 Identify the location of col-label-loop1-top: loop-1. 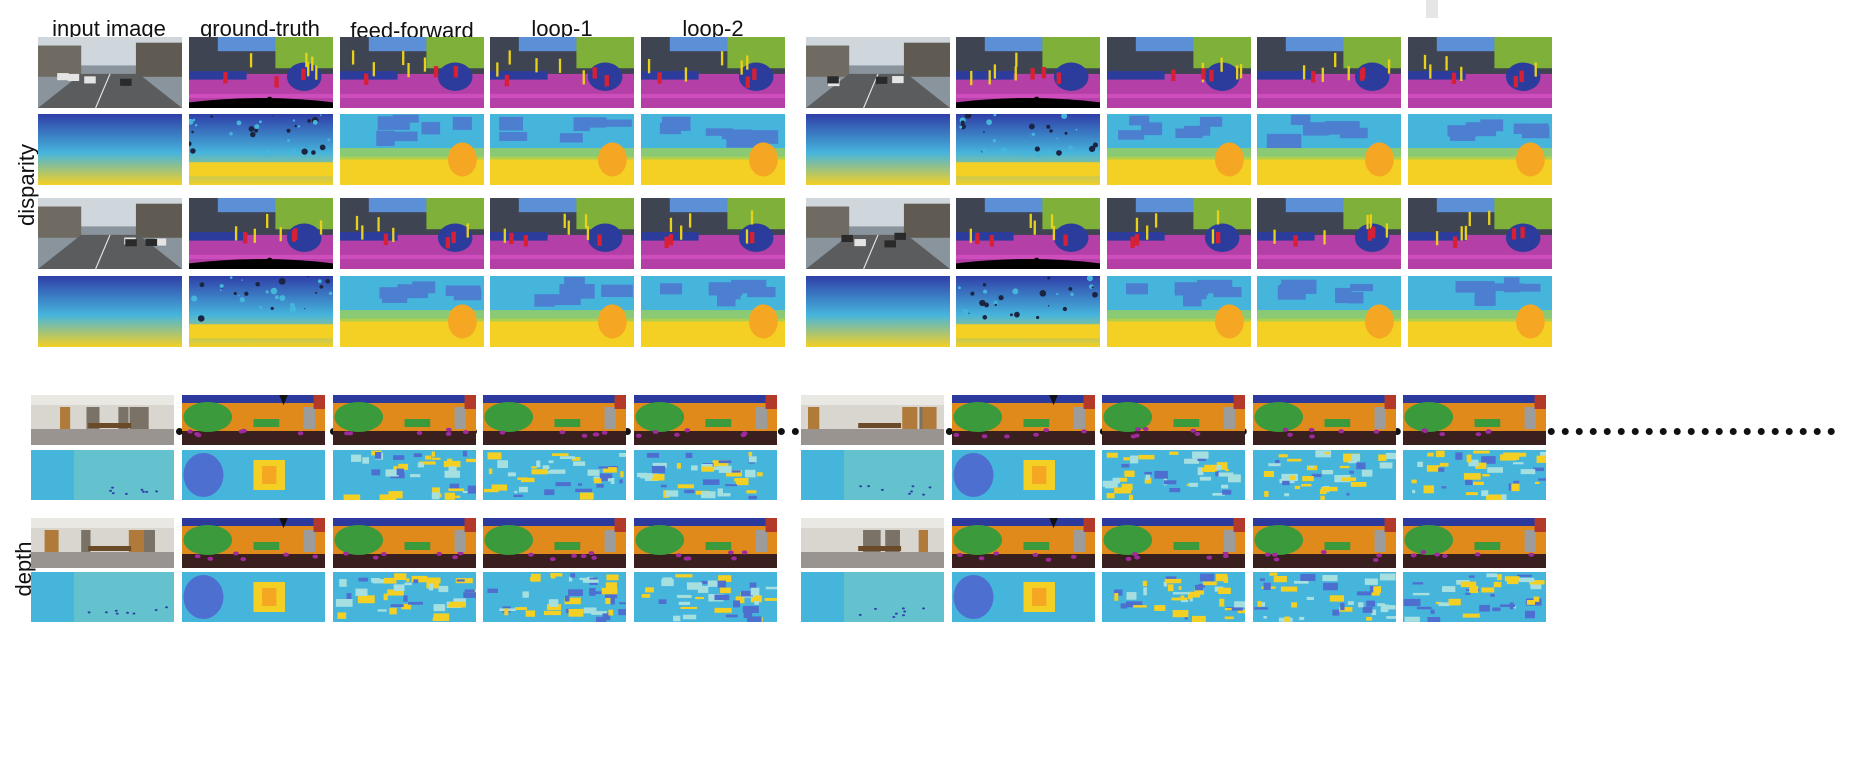
(562, 28).